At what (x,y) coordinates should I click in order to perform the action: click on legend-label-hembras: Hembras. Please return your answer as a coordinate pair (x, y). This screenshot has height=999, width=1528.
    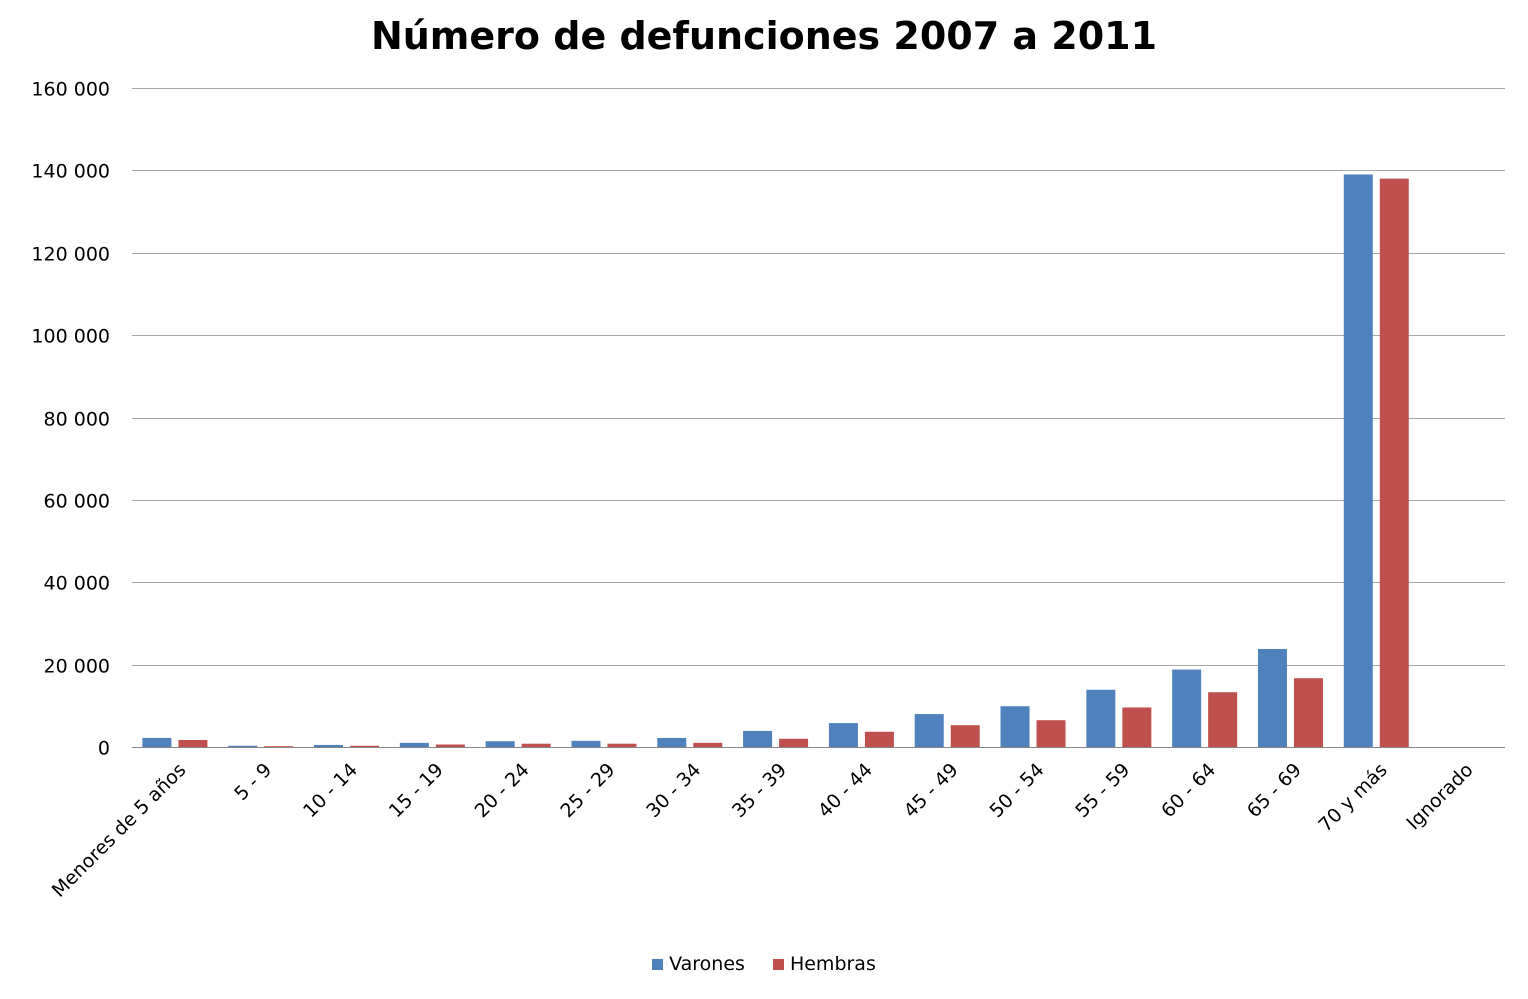
    Looking at the image, I should click on (832, 964).